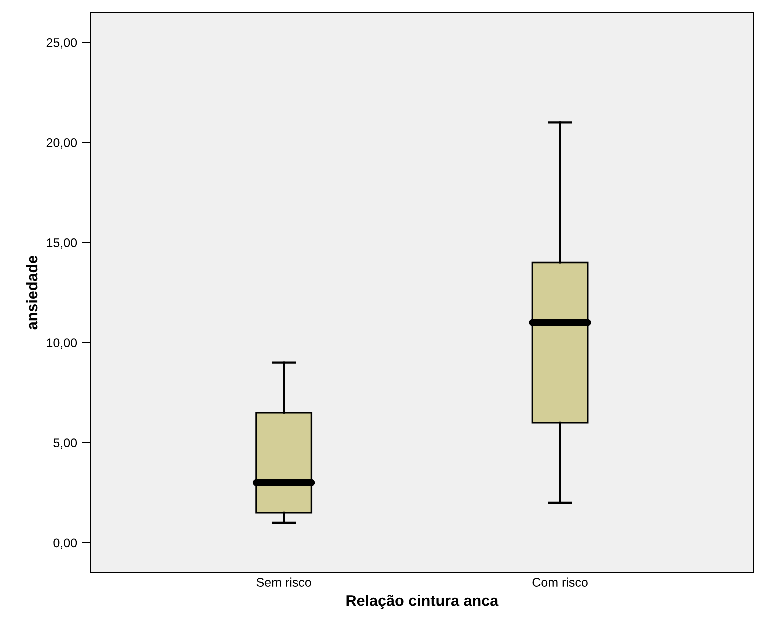 The height and width of the screenshot is (631, 769). What do you see at coordinates (66, 443) in the screenshot?
I see `y-tick-label: 5,00` at bounding box center [66, 443].